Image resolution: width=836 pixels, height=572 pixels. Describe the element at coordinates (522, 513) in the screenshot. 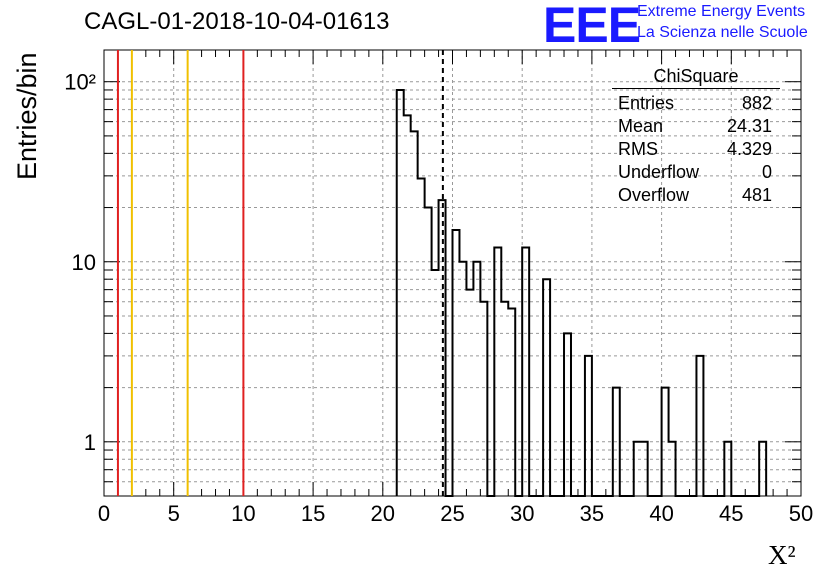

I see `x-tick-label: 30` at that location.